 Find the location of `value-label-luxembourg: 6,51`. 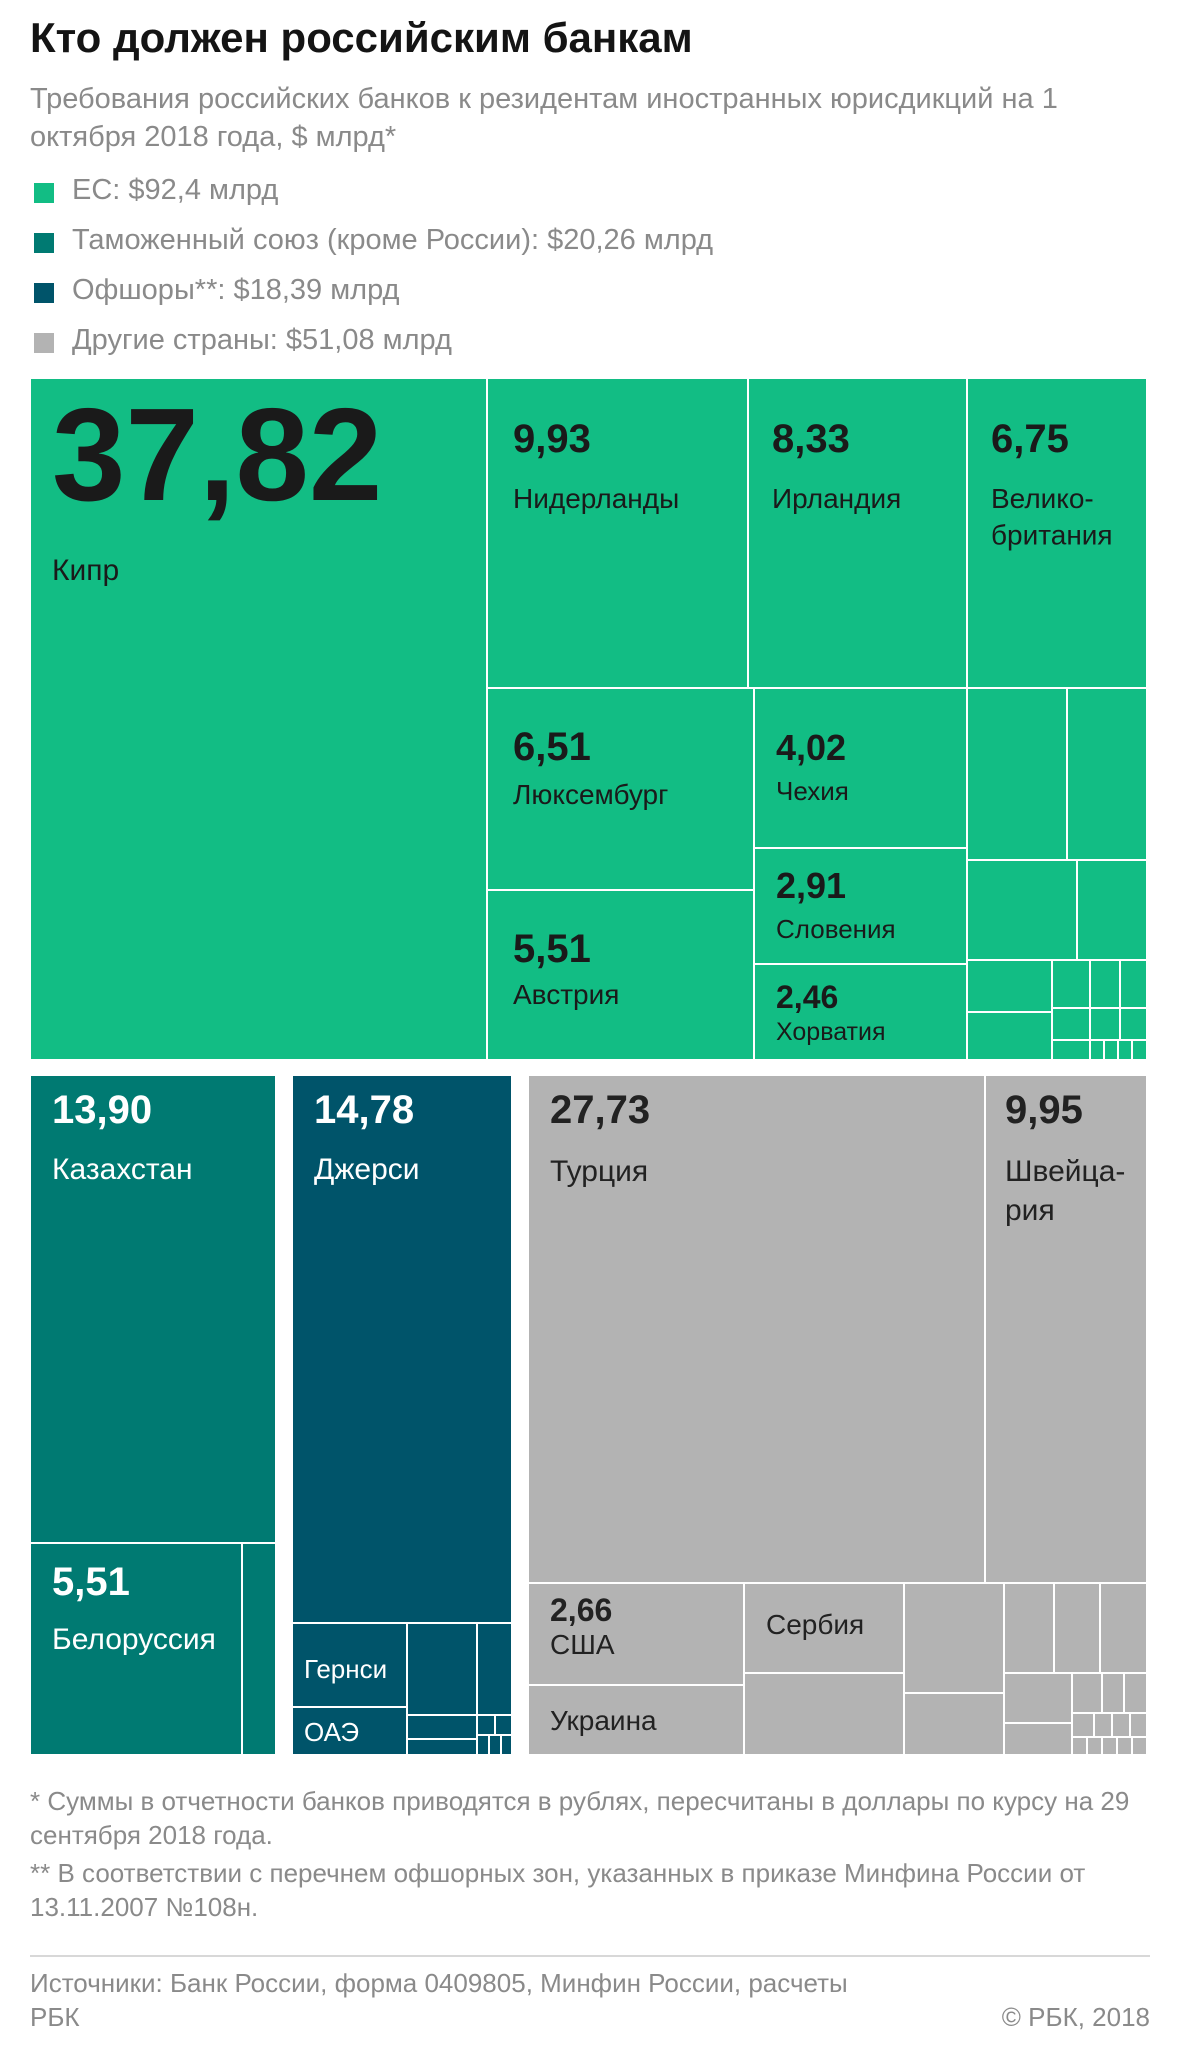

value-label-luxembourg: 6,51 is located at coordinates (552, 747).